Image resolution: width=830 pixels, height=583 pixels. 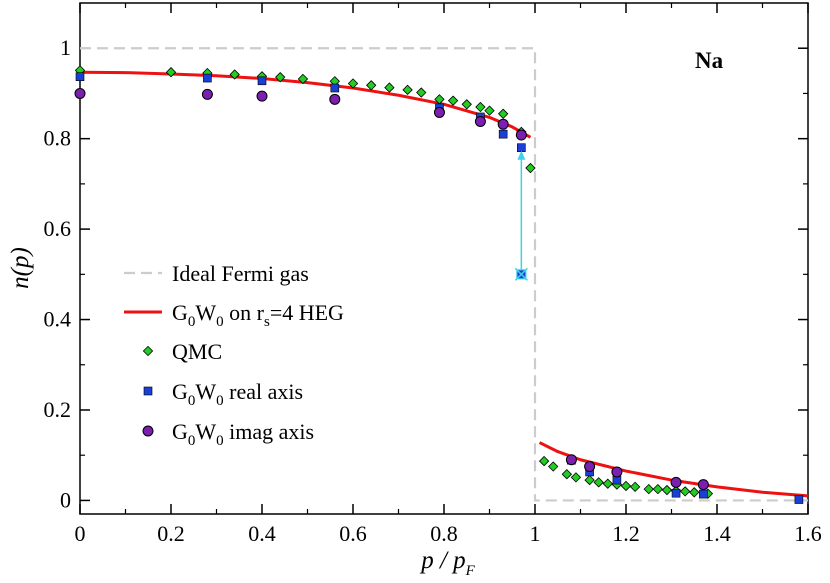 I want to click on legend-circle-swatch, so click(x=148, y=431).